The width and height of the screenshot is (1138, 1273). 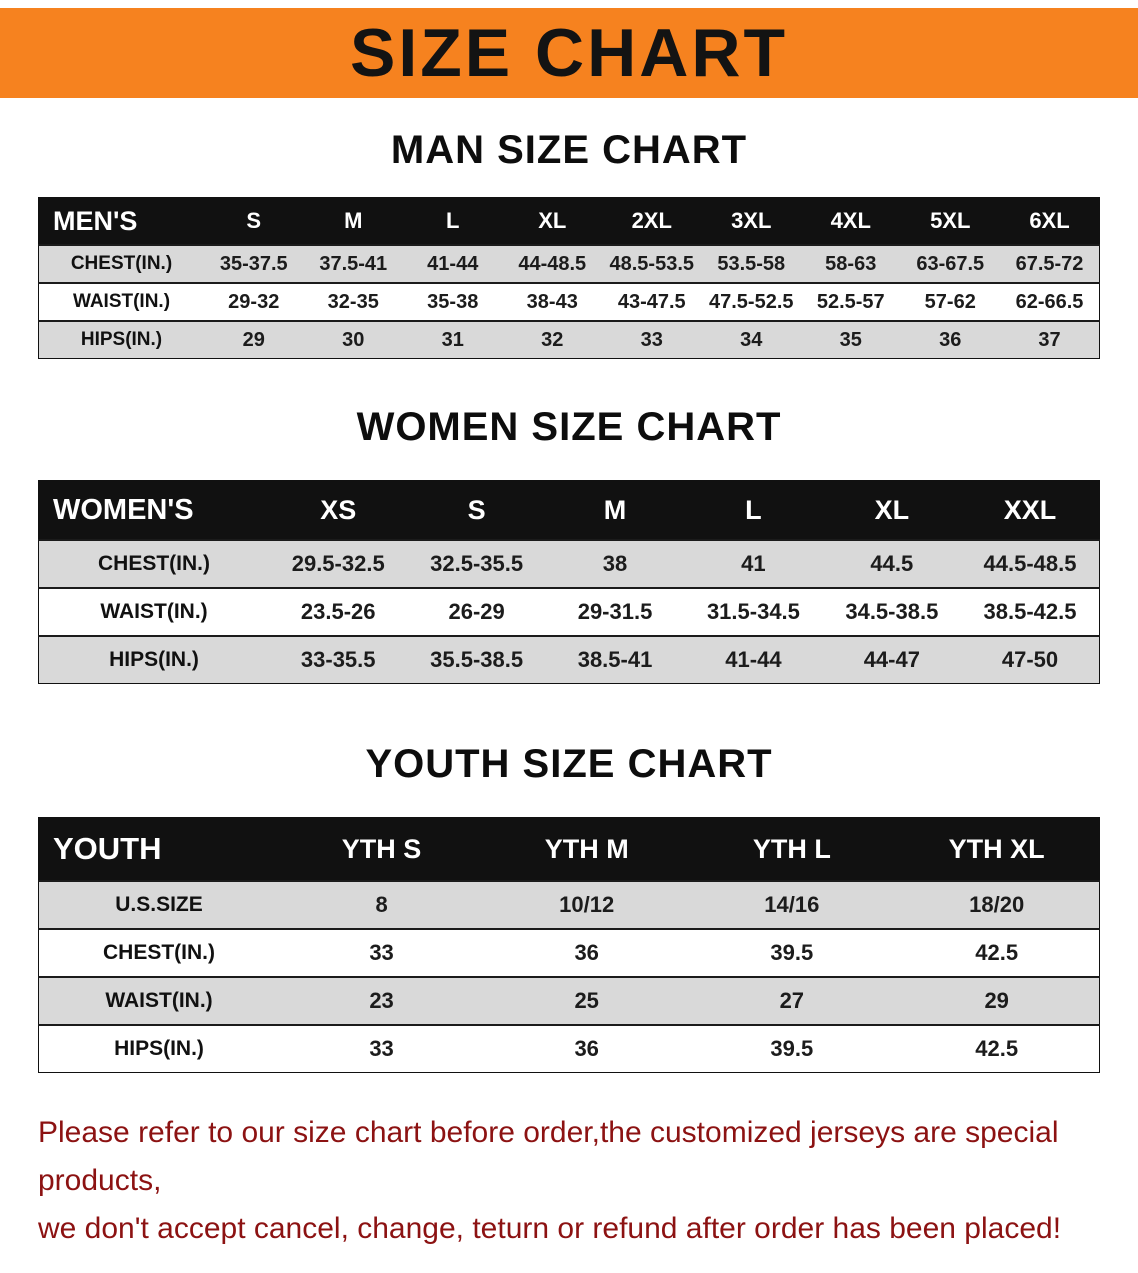 What do you see at coordinates (1030, 563) in the screenshot?
I see `value-cell: 44.5-48.5` at bounding box center [1030, 563].